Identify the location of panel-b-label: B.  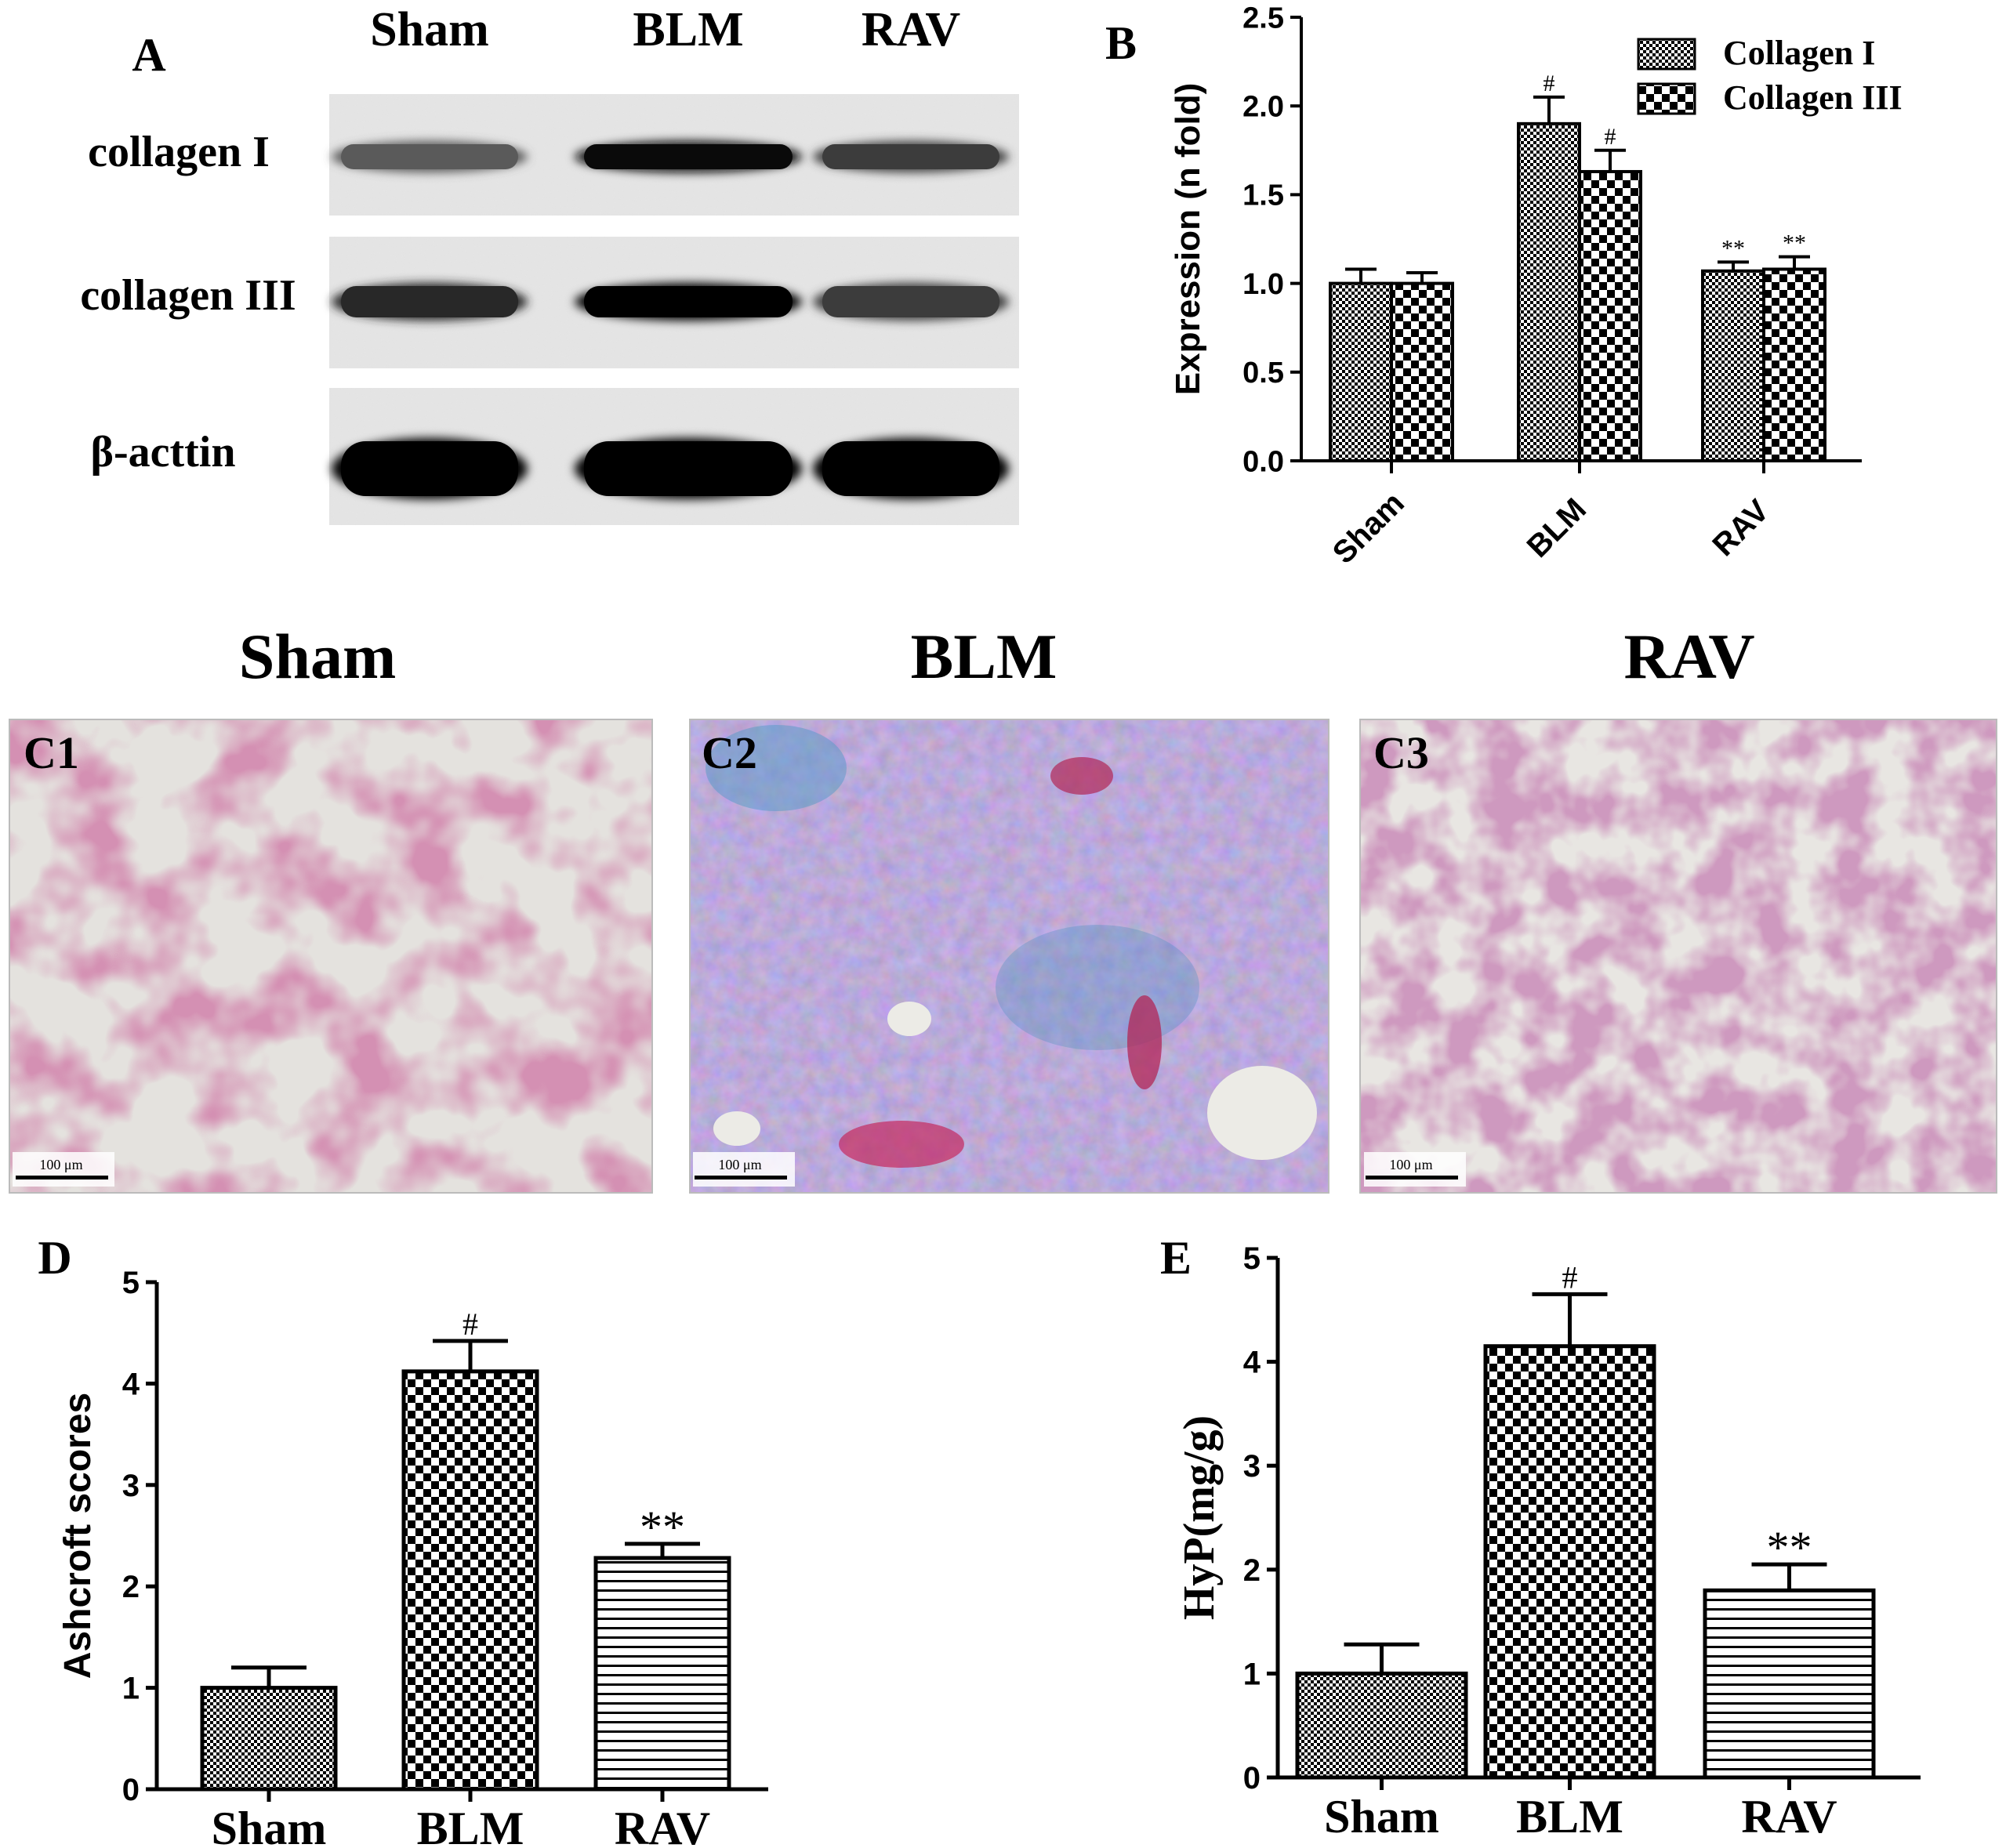
(1121, 43).